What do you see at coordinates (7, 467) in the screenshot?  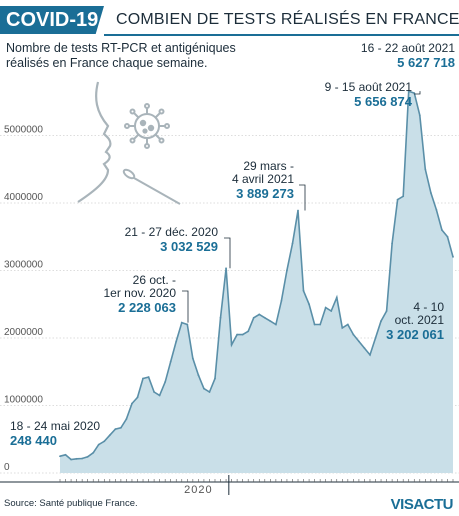 I see `y-tick-label: 0` at bounding box center [7, 467].